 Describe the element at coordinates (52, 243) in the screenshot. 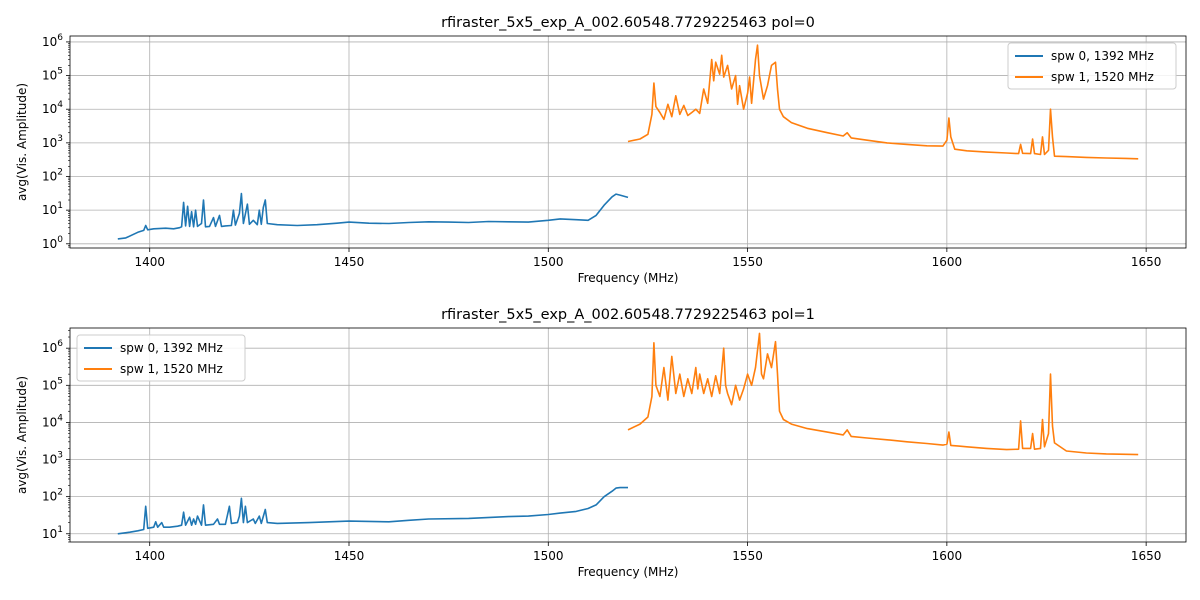

I see `y-tick-label: 10⁰` at that location.